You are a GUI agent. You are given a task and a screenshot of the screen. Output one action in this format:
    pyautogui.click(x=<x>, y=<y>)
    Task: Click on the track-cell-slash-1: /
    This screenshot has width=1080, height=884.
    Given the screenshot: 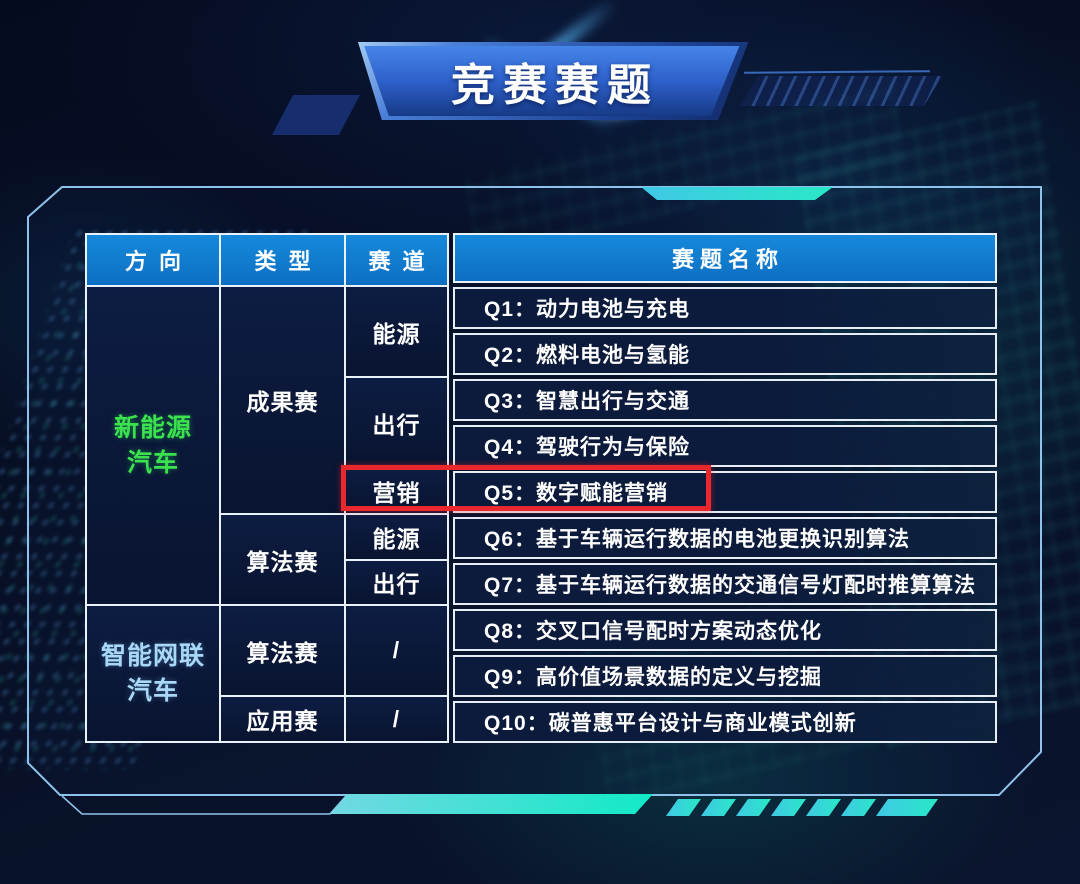 What is the action you would take?
    pyautogui.click(x=396, y=651)
    